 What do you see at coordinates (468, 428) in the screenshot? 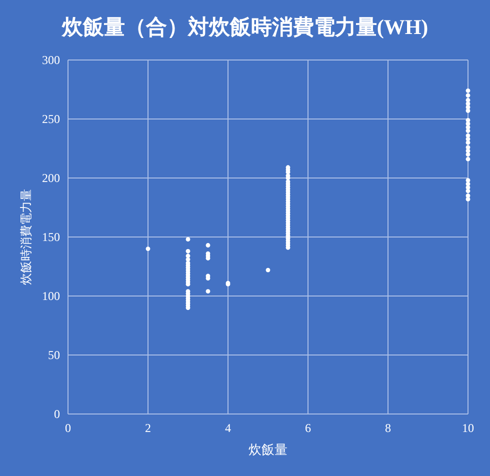
I see `x-tick-label: 10` at bounding box center [468, 428].